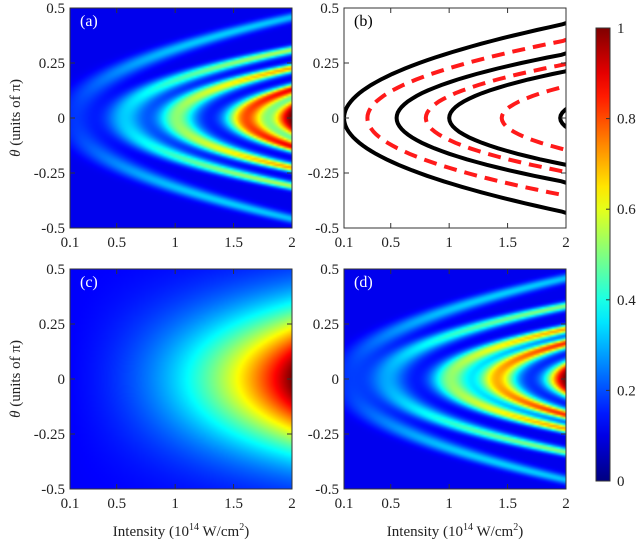  What do you see at coordinates (621, 29) in the screenshot?
I see `colorbar-tick-label: 1` at bounding box center [621, 29].